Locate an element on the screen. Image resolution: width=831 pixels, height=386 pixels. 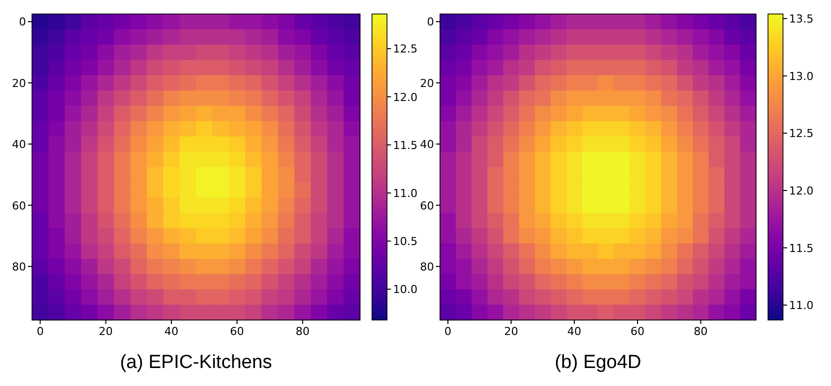
text: (b) Ego4D is located at coordinates (598, 362).